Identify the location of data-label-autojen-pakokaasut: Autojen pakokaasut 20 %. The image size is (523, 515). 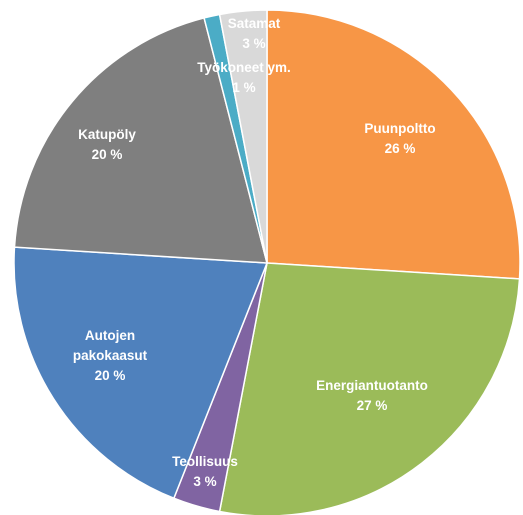
(110, 355).